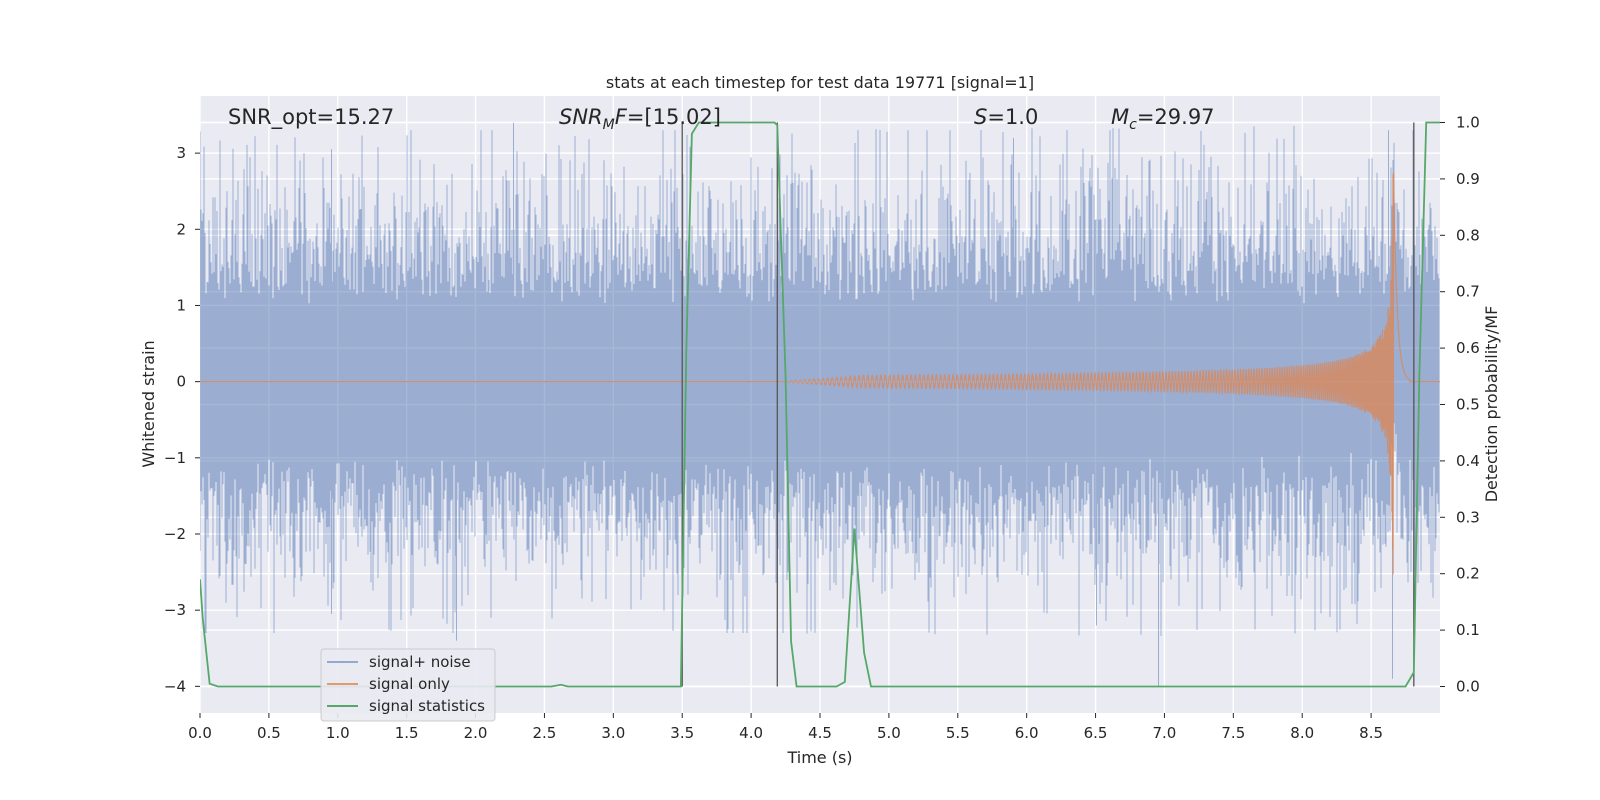  What do you see at coordinates (1468, 123) in the screenshot?
I see `y2-tick-label: 1.0` at bounding box center [1468, 123].